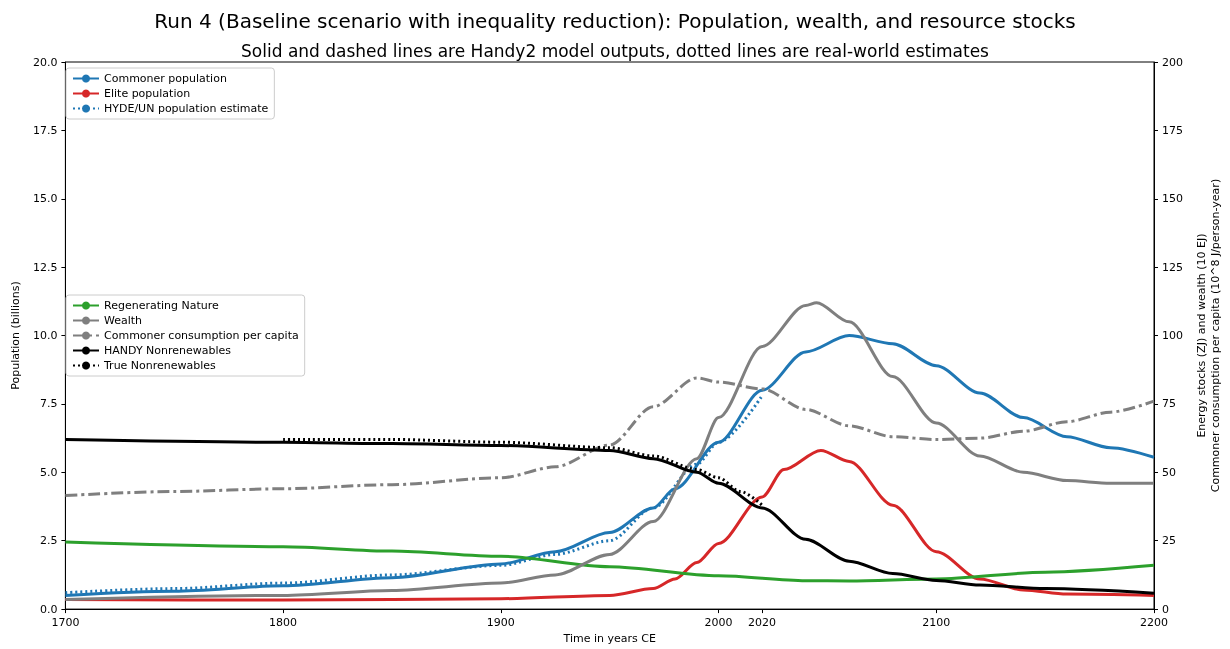 The height and width of the screenshot is (649, 1230). I want to click on legend-label: Commoner consumption per capita, so click(201, 335).